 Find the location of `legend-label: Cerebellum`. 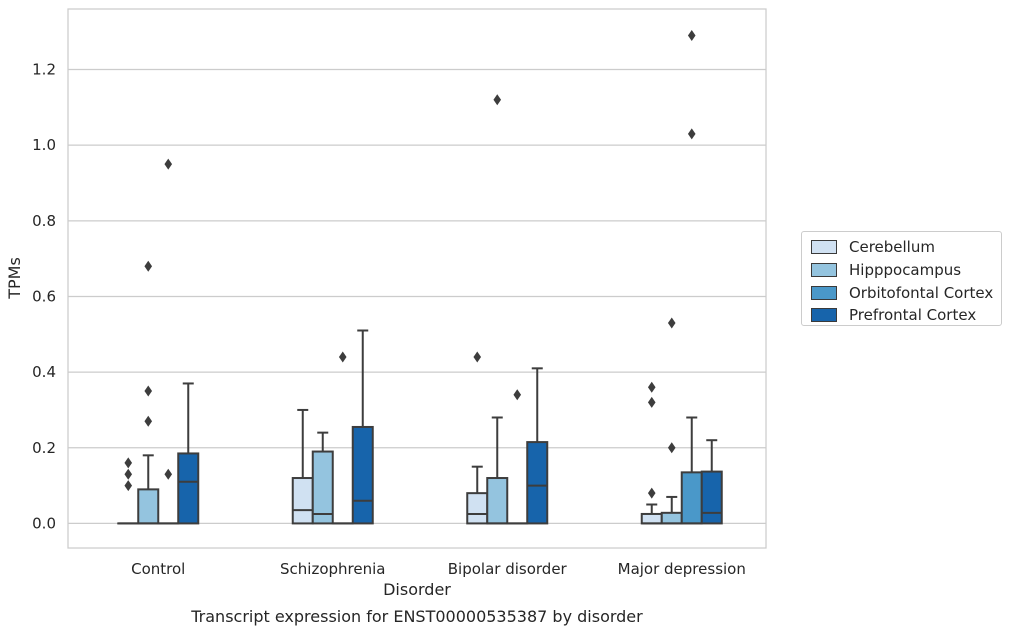

legend-label: Cerebellum is located at coordinates (892, 247).